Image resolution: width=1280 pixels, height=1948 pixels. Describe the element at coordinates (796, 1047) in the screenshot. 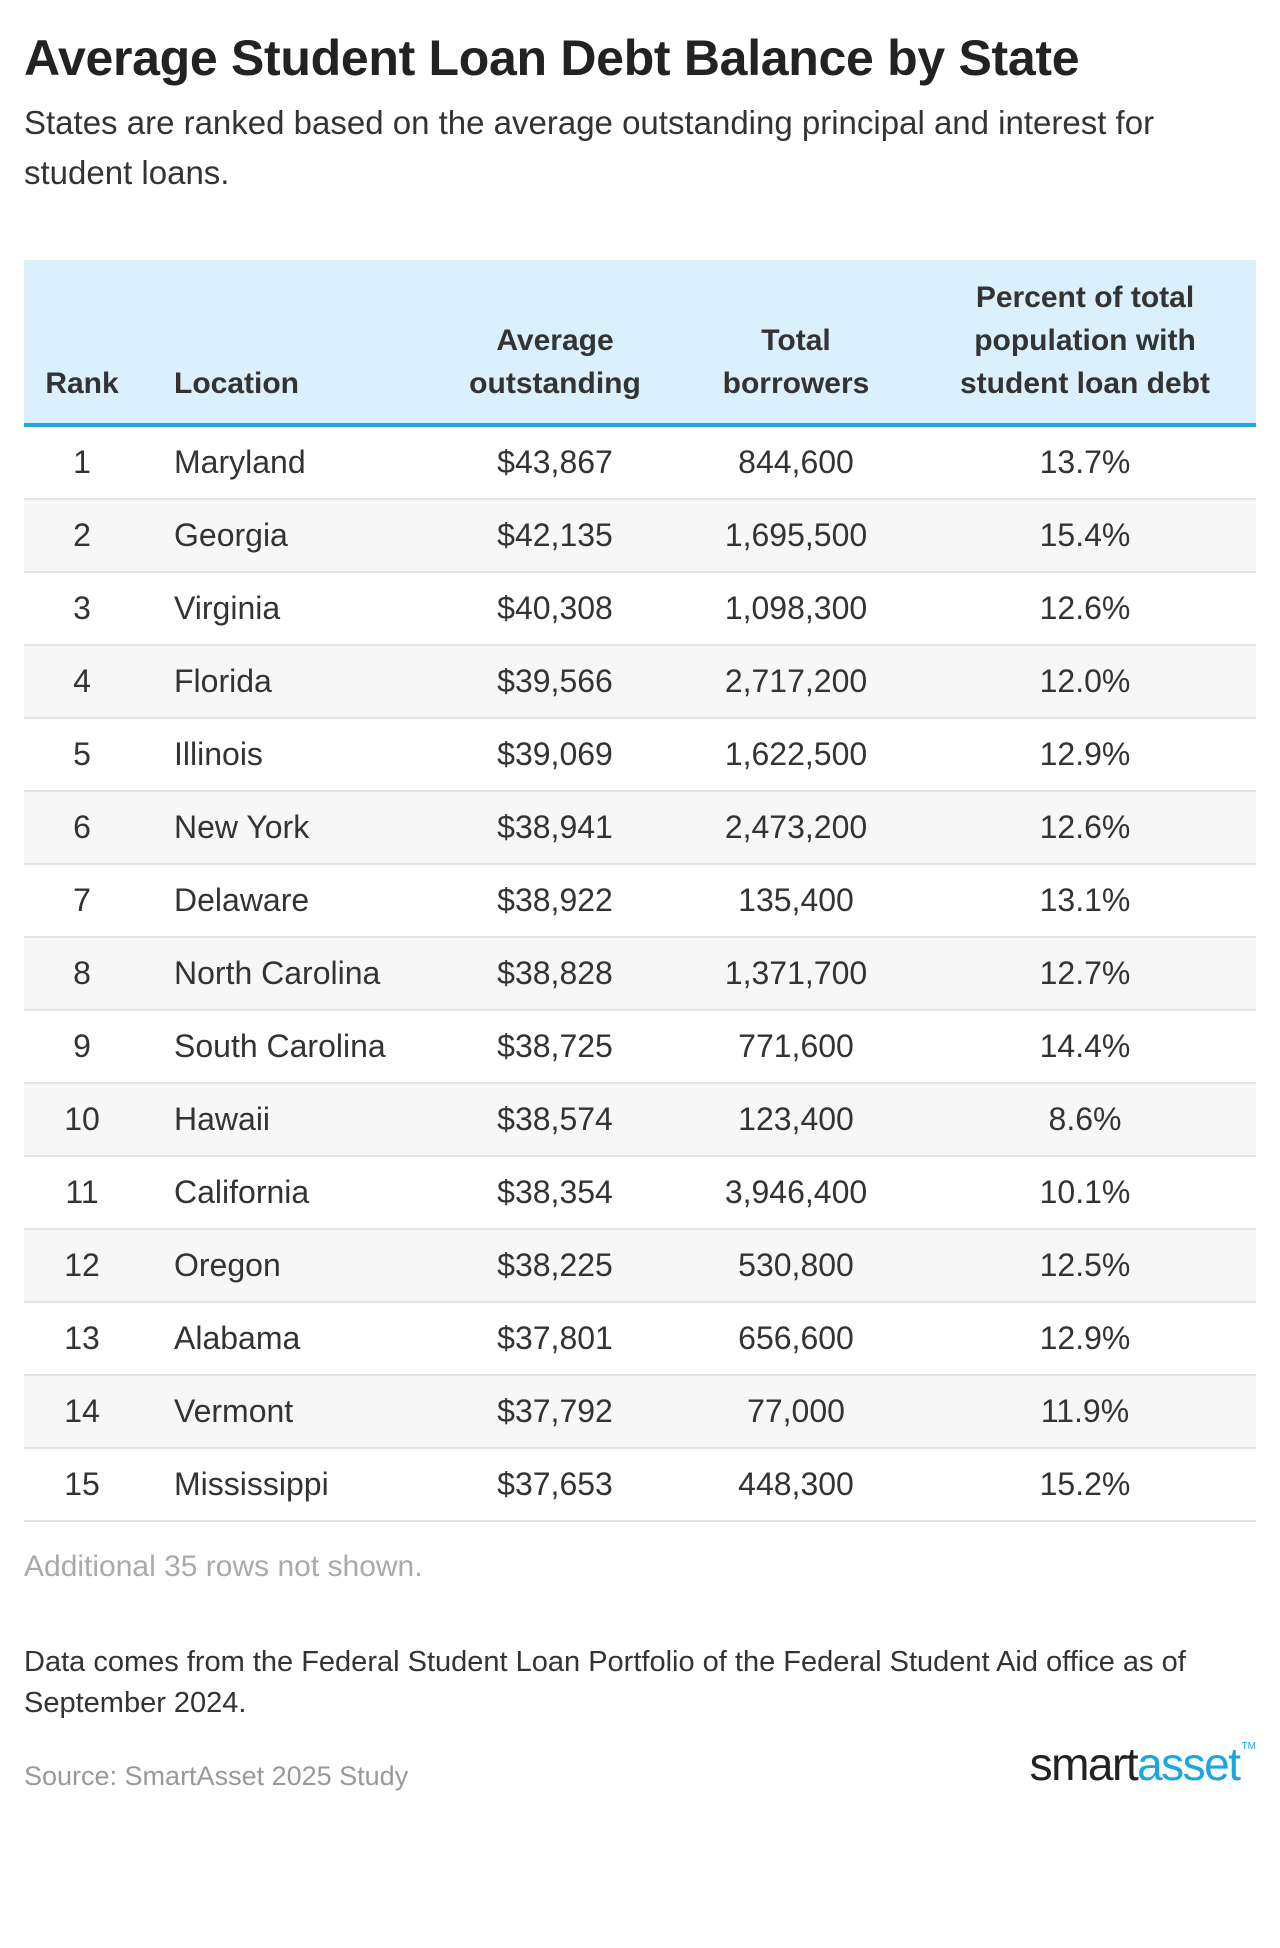

I see `cell-total-borrowers: 771,600` at that location.